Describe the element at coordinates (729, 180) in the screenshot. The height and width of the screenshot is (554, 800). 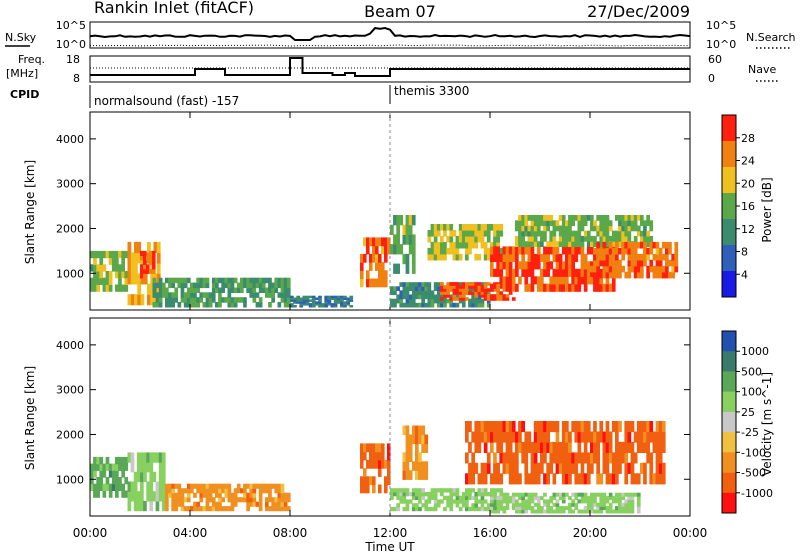
I see `colorbar-swatch` at that location.